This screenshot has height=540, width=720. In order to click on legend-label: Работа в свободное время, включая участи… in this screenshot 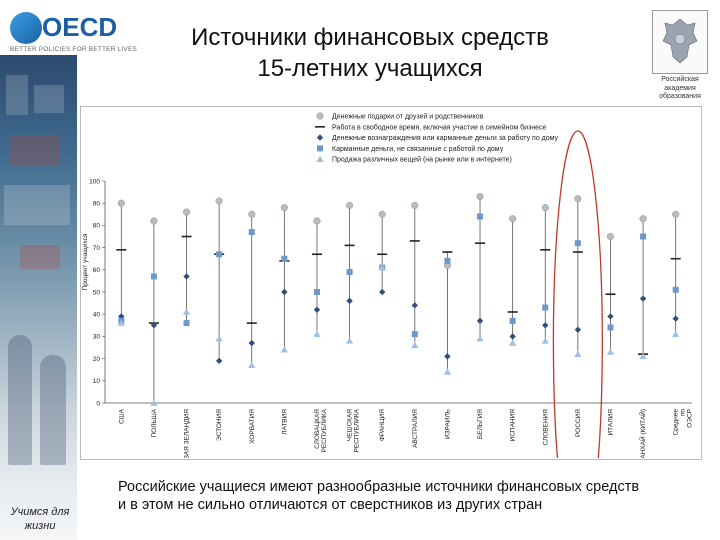, I will do `click(439, 127)`.